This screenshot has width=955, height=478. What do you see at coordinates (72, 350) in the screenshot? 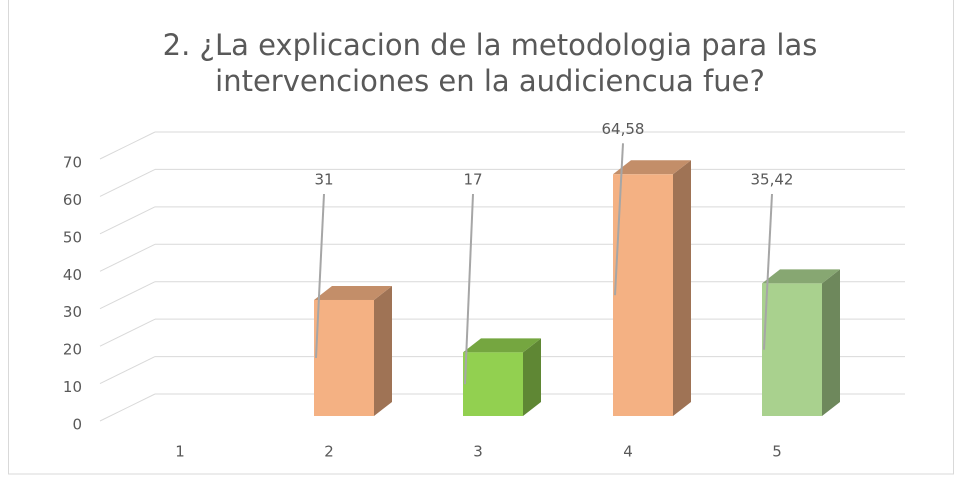
I see `y-tick-label: 20` at bounding box center [72, 350].